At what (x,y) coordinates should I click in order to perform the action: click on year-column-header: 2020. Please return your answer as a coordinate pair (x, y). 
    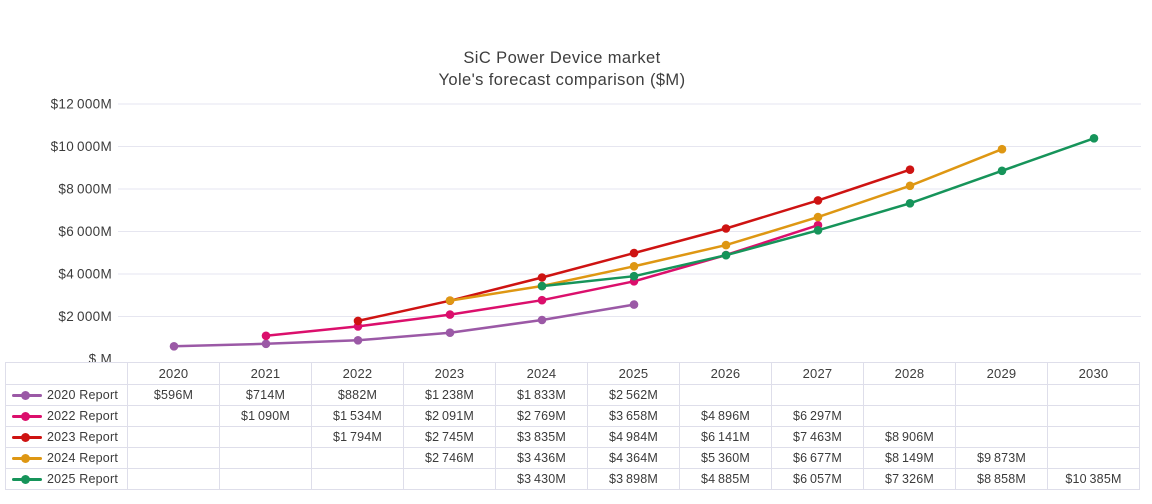
    Looking at the image, I should click on (173, 373).